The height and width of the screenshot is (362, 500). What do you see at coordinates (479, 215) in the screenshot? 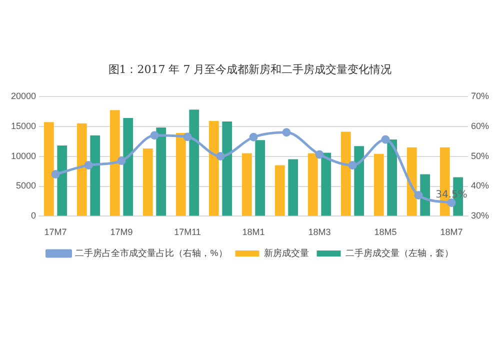
I see `y2-tick-label: 30%` at bounding box center [479, 215].